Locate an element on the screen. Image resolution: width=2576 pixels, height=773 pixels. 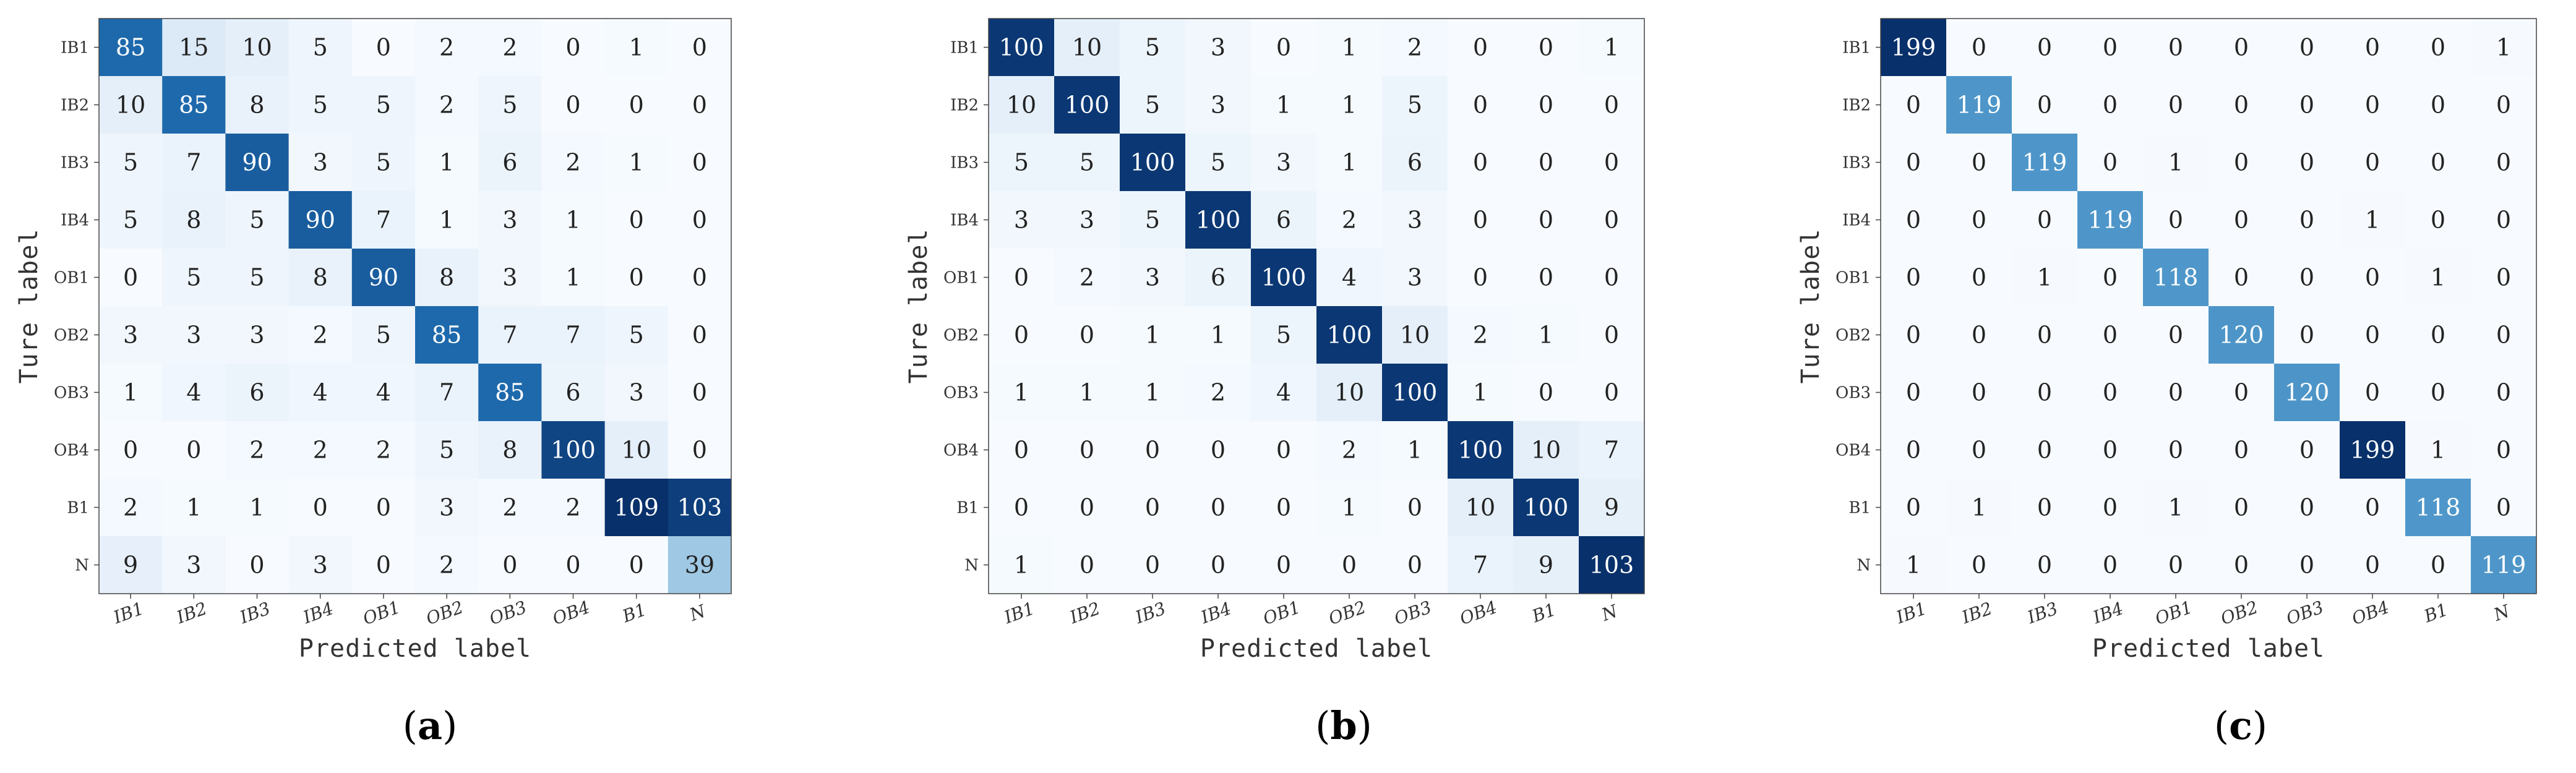
cell-value-label: 119 is located at coordinates (2110, 220).